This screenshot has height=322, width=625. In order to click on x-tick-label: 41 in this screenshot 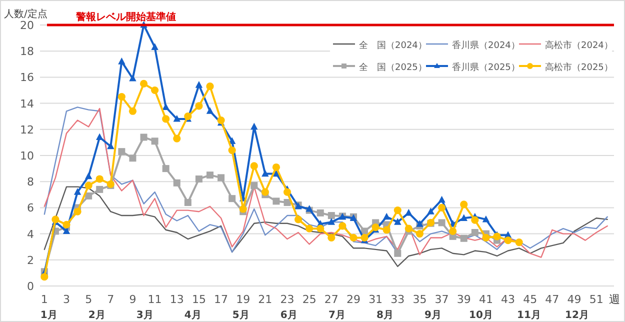, I will do `click(485, 299)`.